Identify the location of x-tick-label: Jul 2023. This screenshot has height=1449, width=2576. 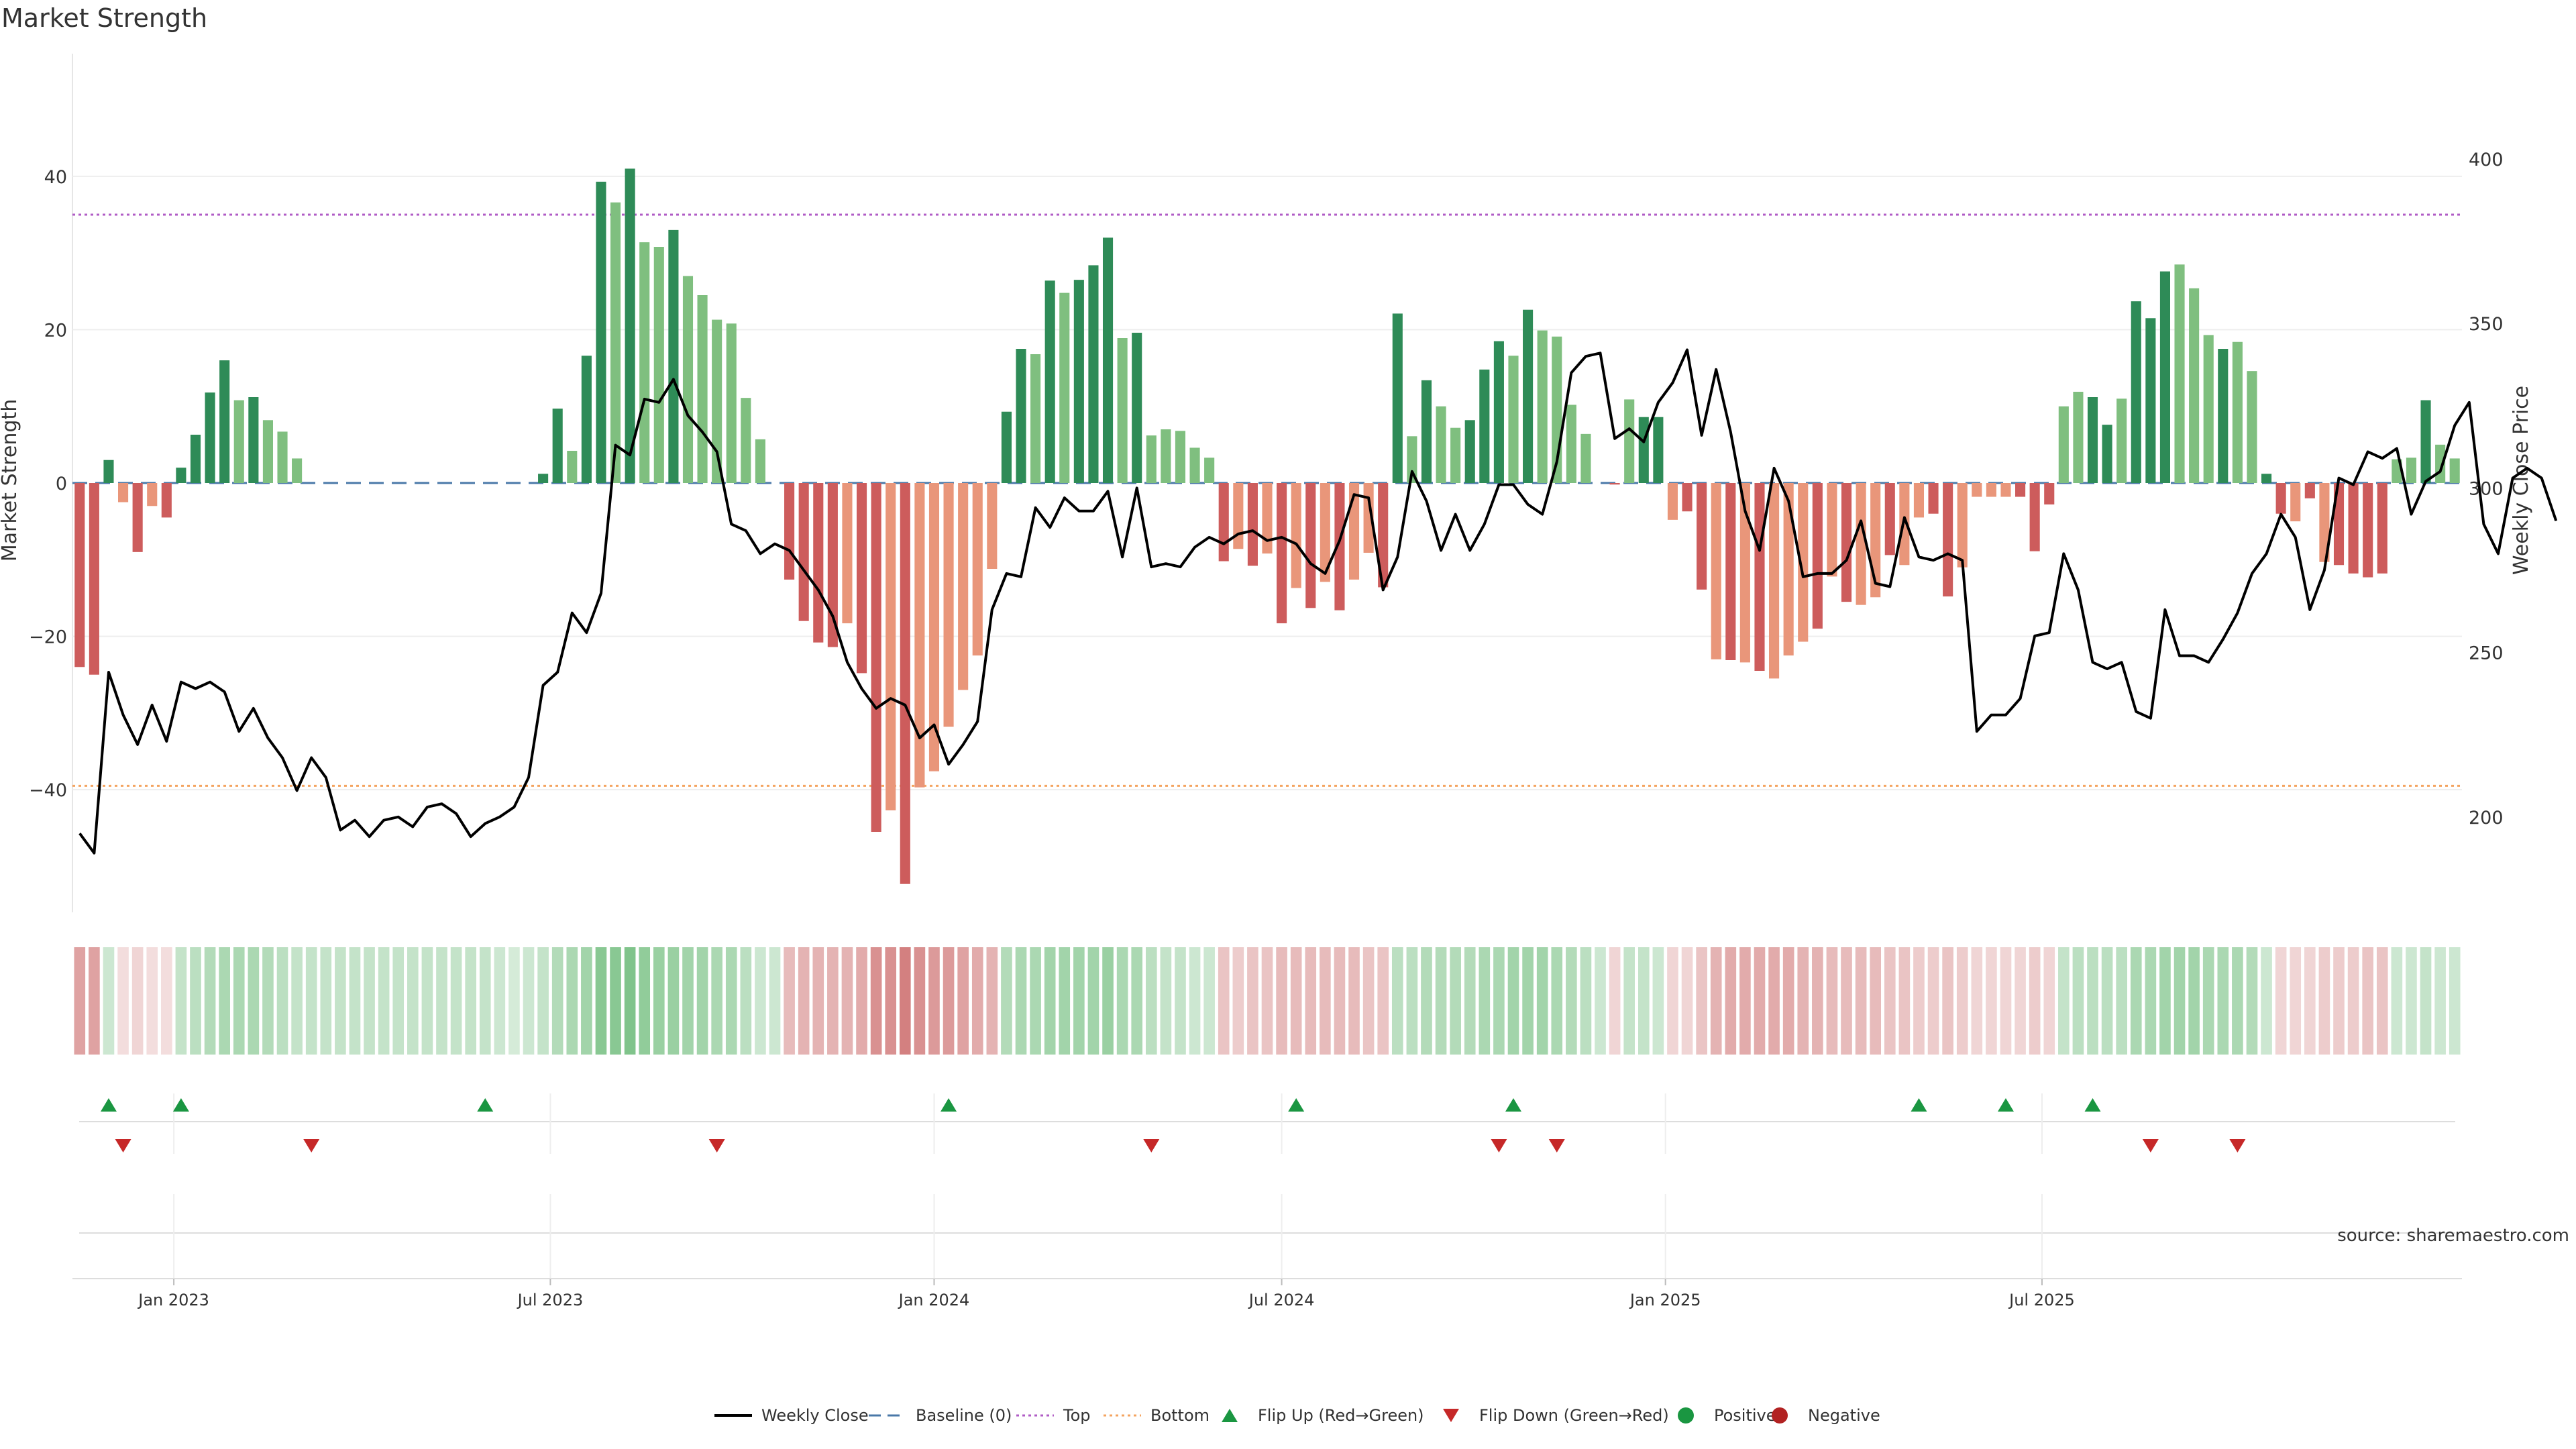
(550, 1300).